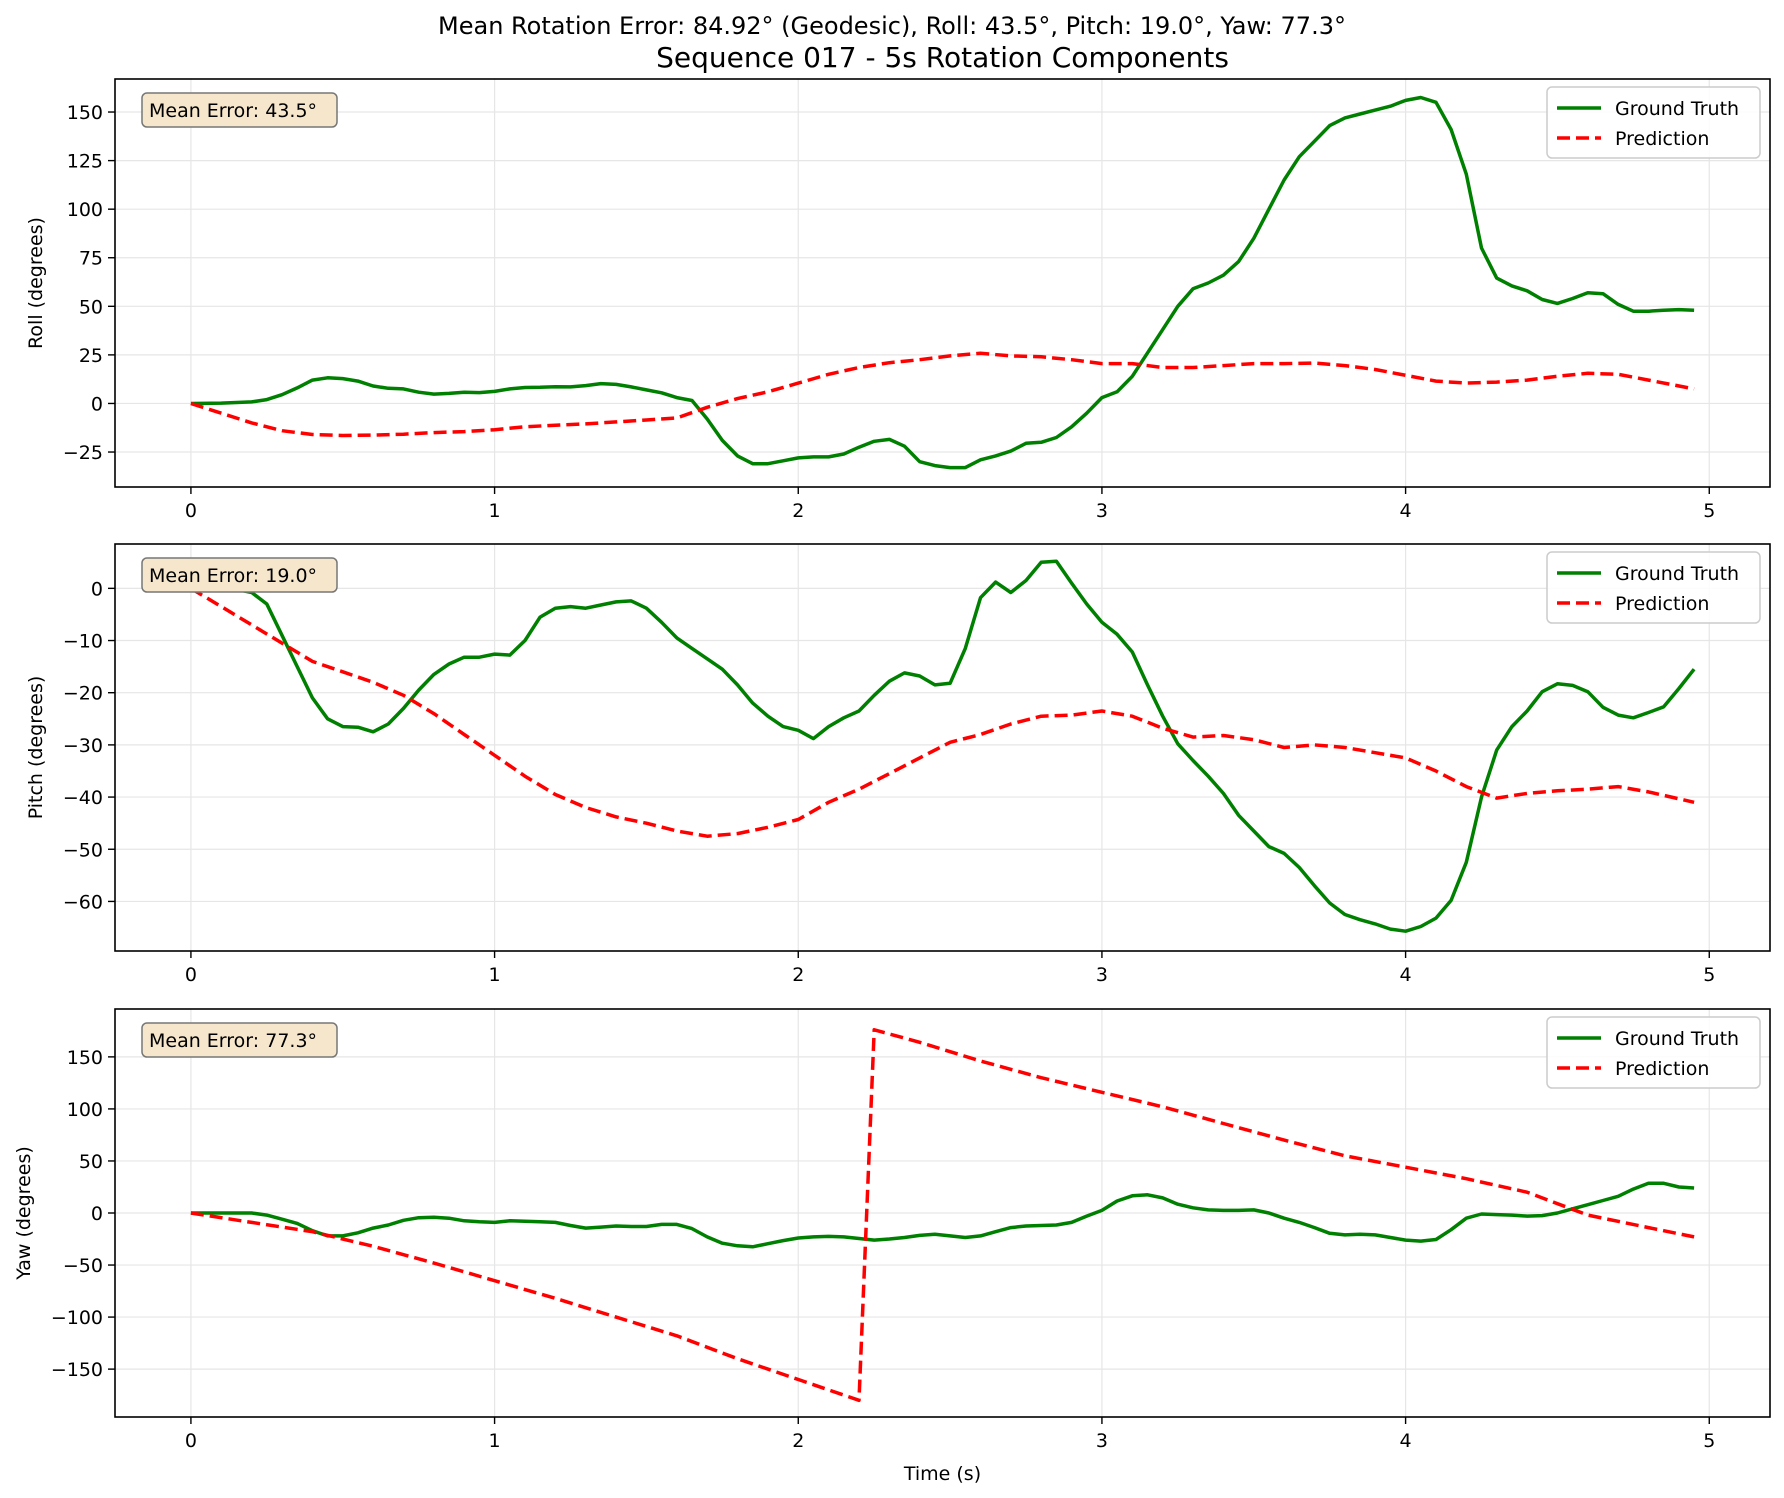 The width and height of the screenshot is (1784, 1498). I want to click on prediction-line-roll, so click(942, 394).